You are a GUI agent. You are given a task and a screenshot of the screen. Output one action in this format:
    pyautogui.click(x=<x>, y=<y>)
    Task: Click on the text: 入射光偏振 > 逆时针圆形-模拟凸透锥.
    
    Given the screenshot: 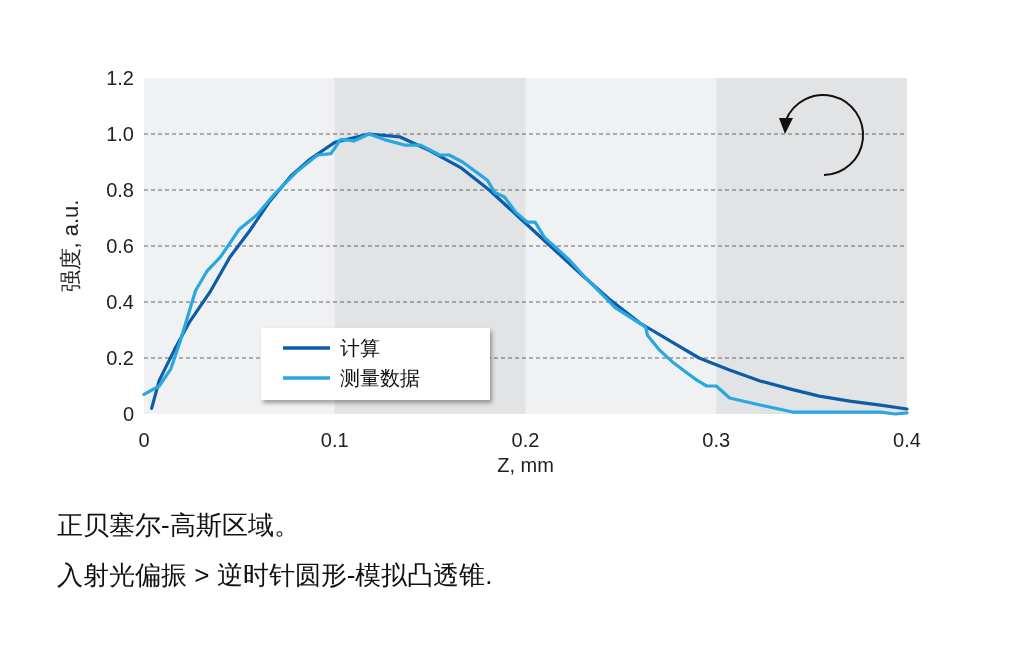 What is the action you would take?
    pyautogui.click(x=275, y=575)
    